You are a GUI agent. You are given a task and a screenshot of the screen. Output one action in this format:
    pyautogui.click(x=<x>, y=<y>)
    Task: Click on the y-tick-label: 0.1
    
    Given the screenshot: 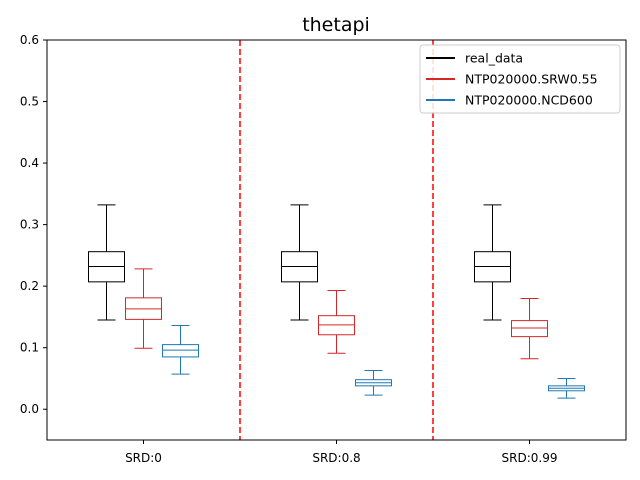 What is the action you would take?
    pyautogui.click(x=29, y=348)
    